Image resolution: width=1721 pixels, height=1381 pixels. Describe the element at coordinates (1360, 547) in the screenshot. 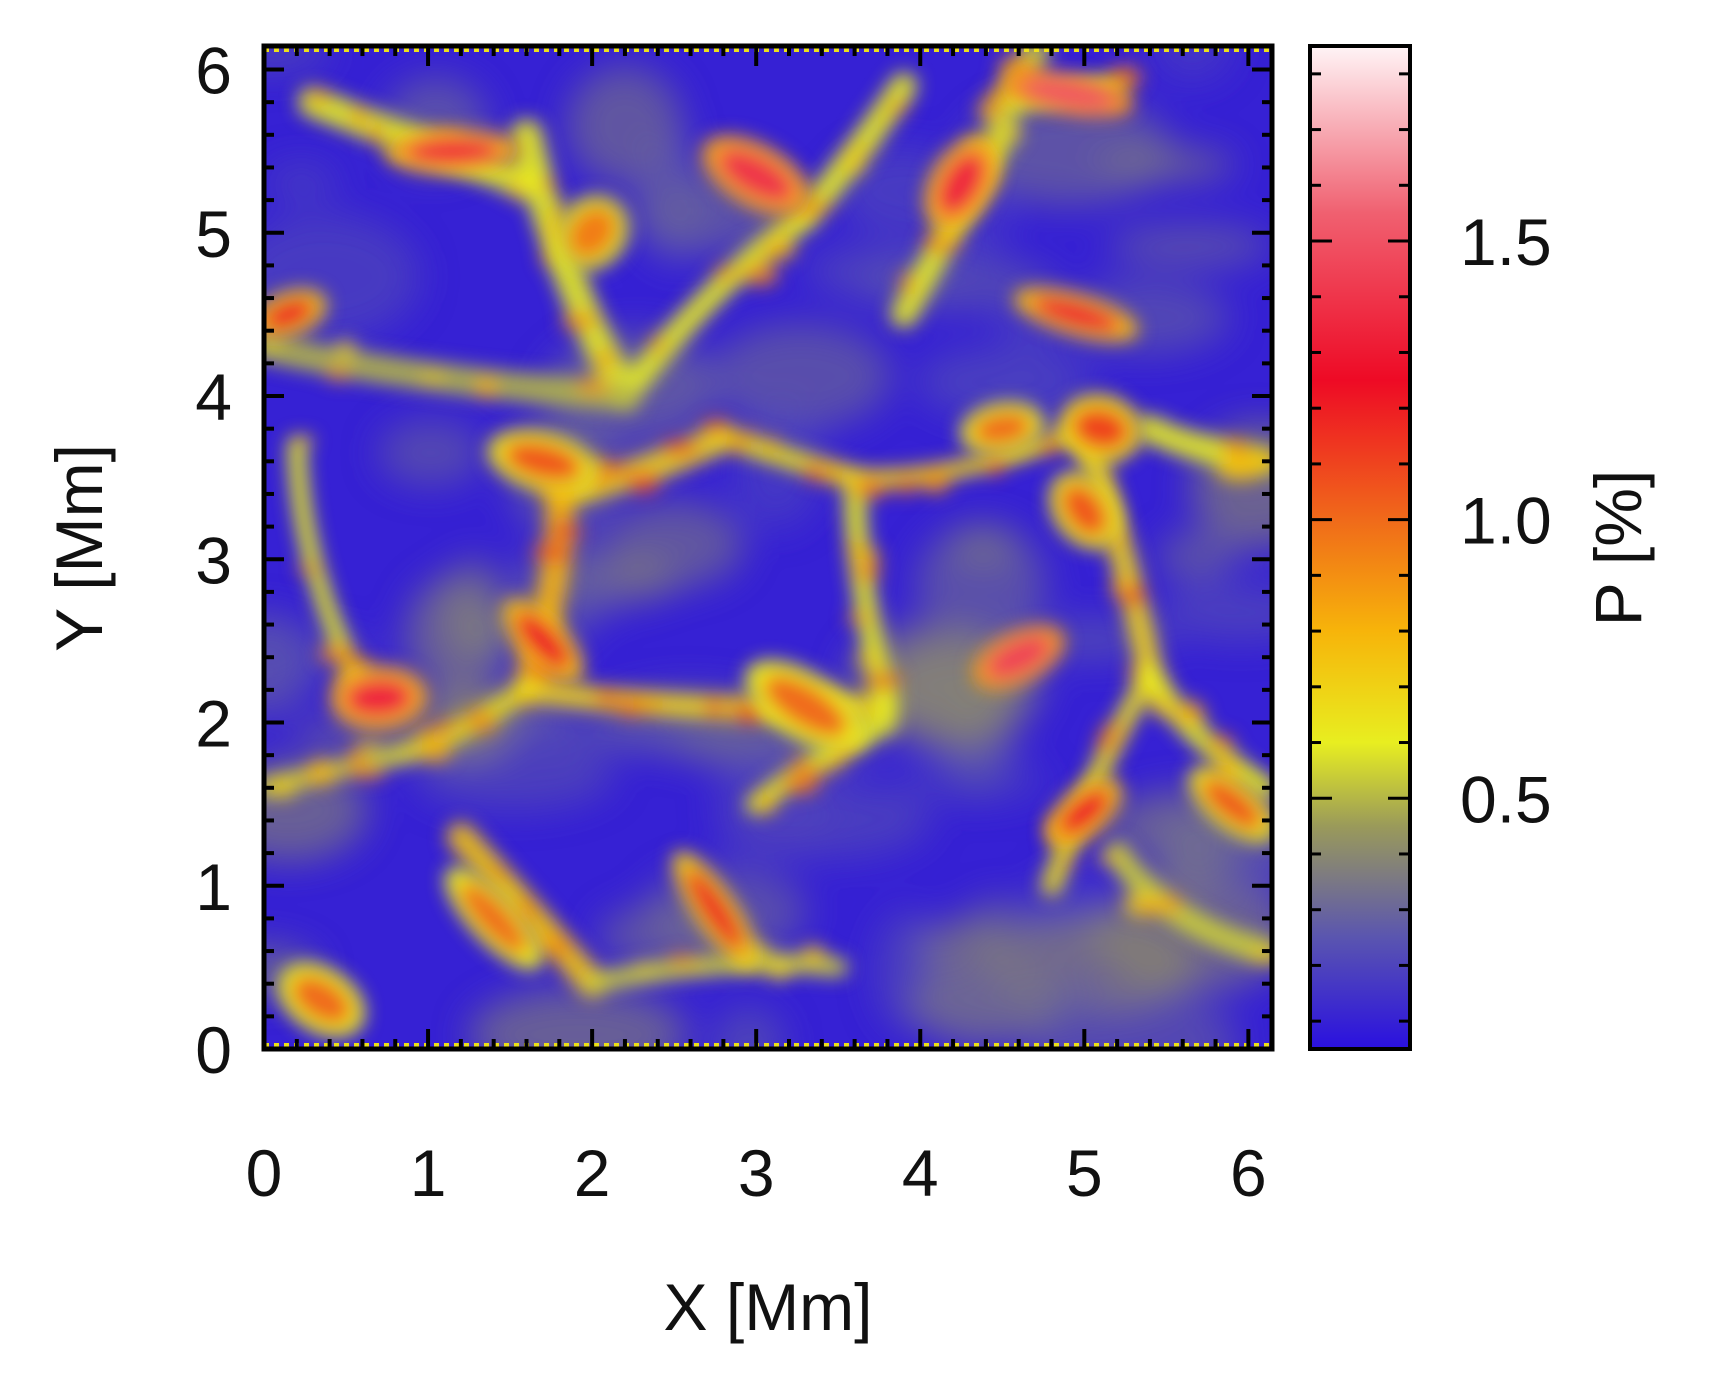

I see `colorbar-gradient` at that location.